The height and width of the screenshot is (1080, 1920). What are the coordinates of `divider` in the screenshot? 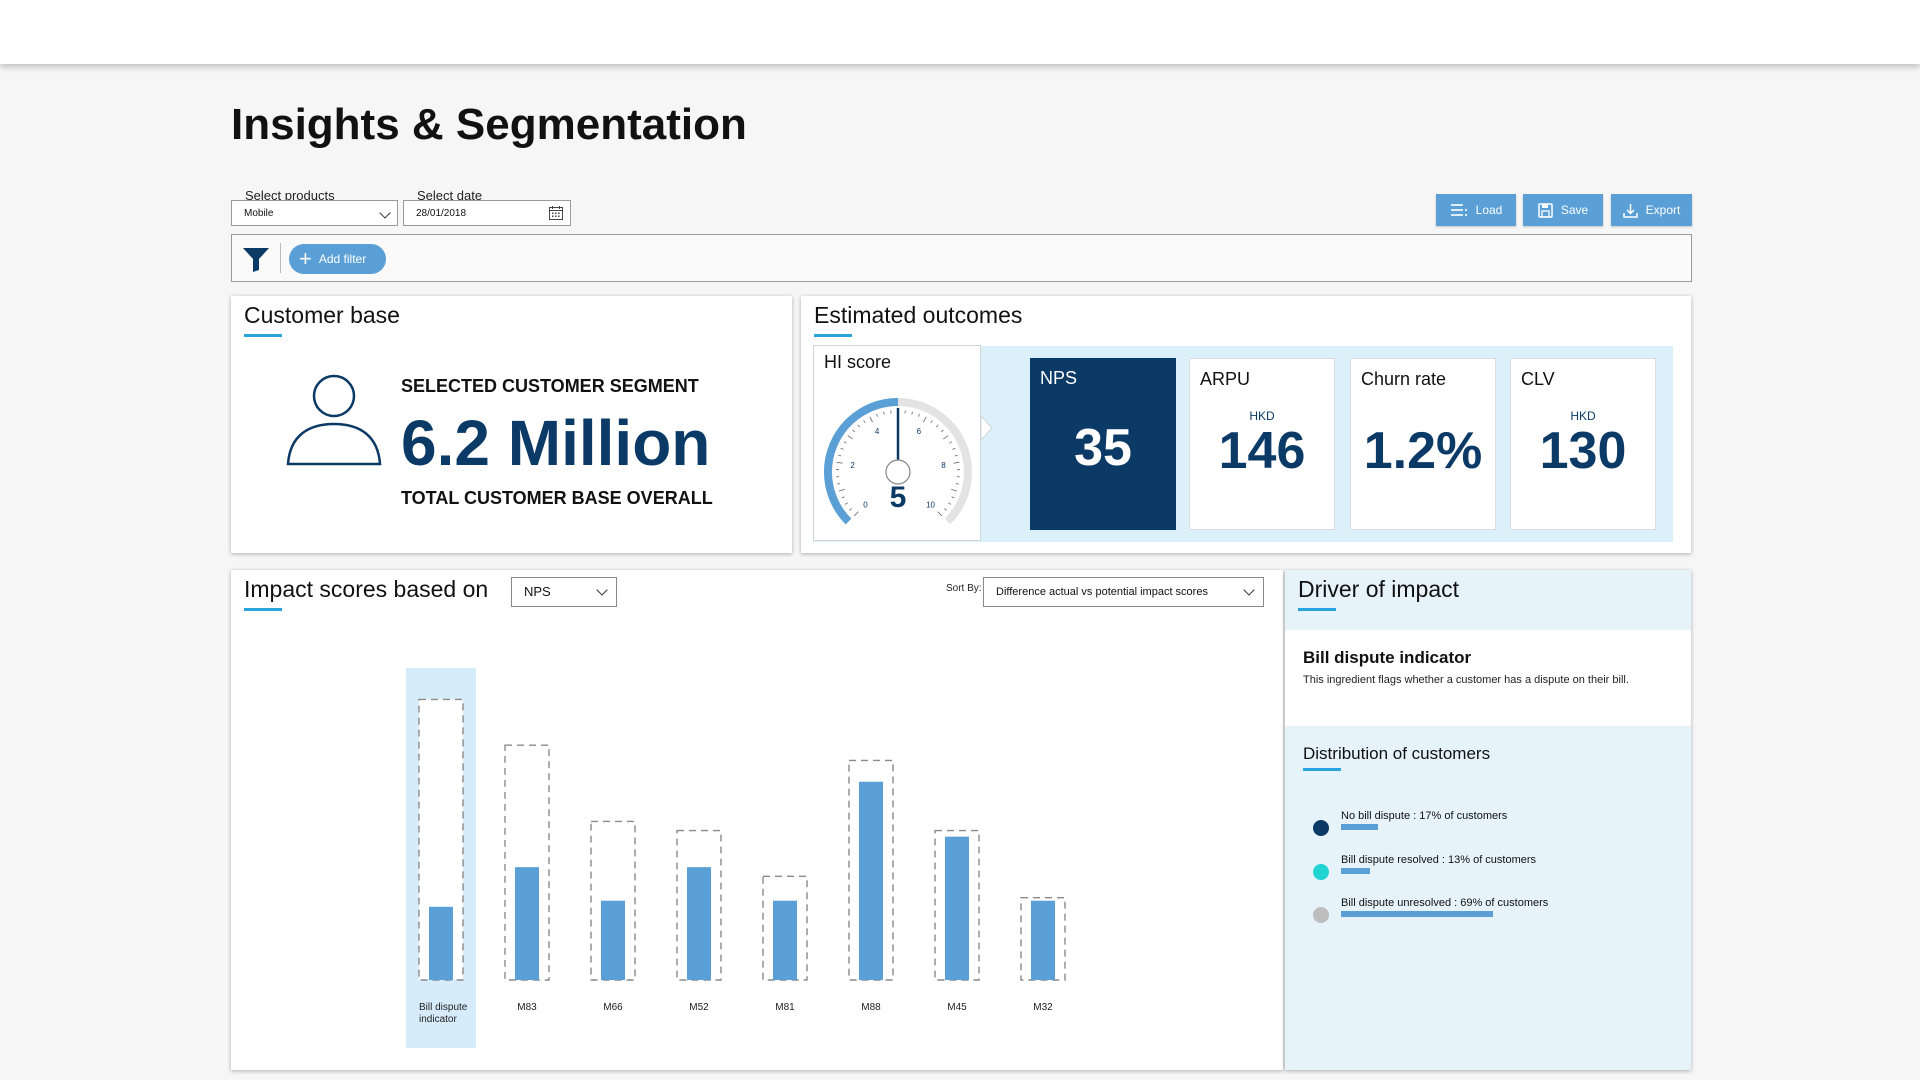 It's located at (280, 258).